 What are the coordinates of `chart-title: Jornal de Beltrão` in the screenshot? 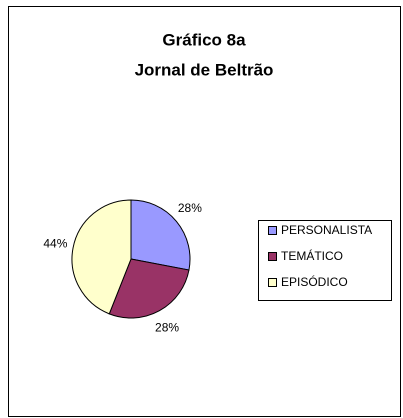 It's located at (204, 69).